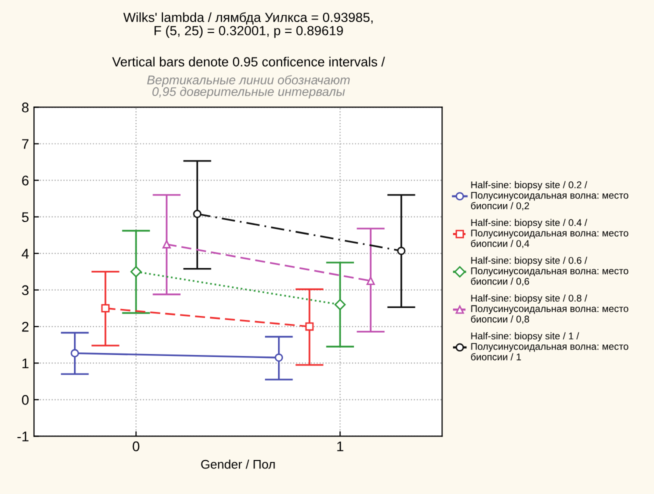 This screenshot has height=494, width=654. Describe the element at coordinates (25, 399) in the screenshot. I see `y-tick-label: 0` at that location.